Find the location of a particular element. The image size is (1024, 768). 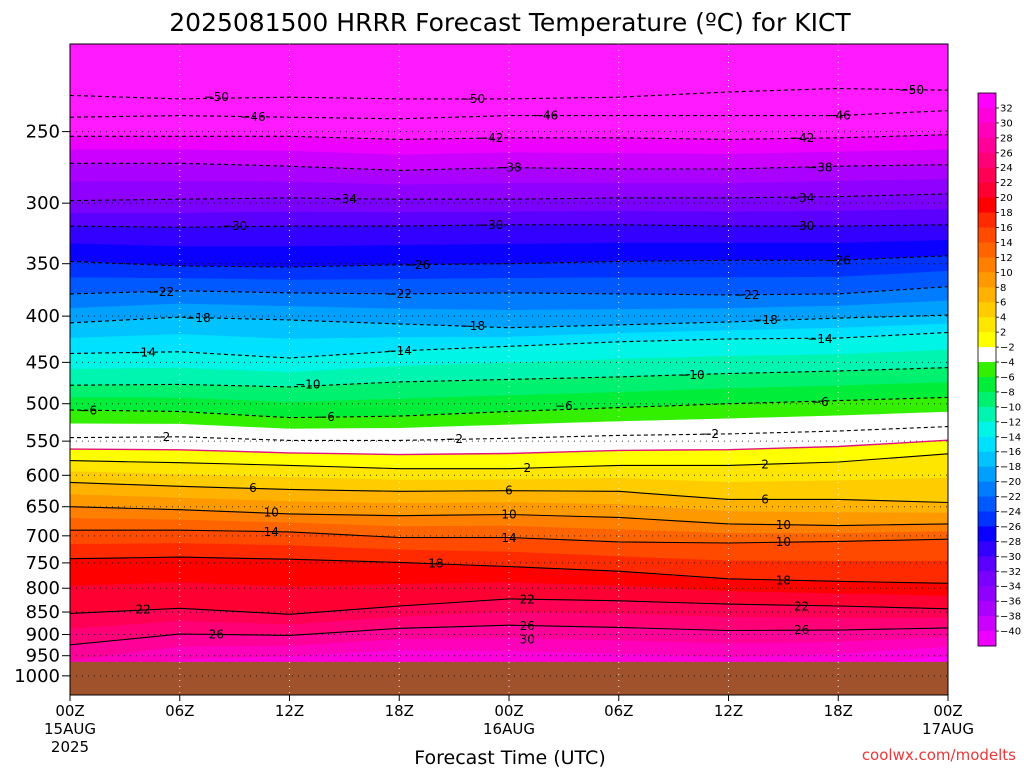

contour-label: −10 is located at coordinates (691, 375).